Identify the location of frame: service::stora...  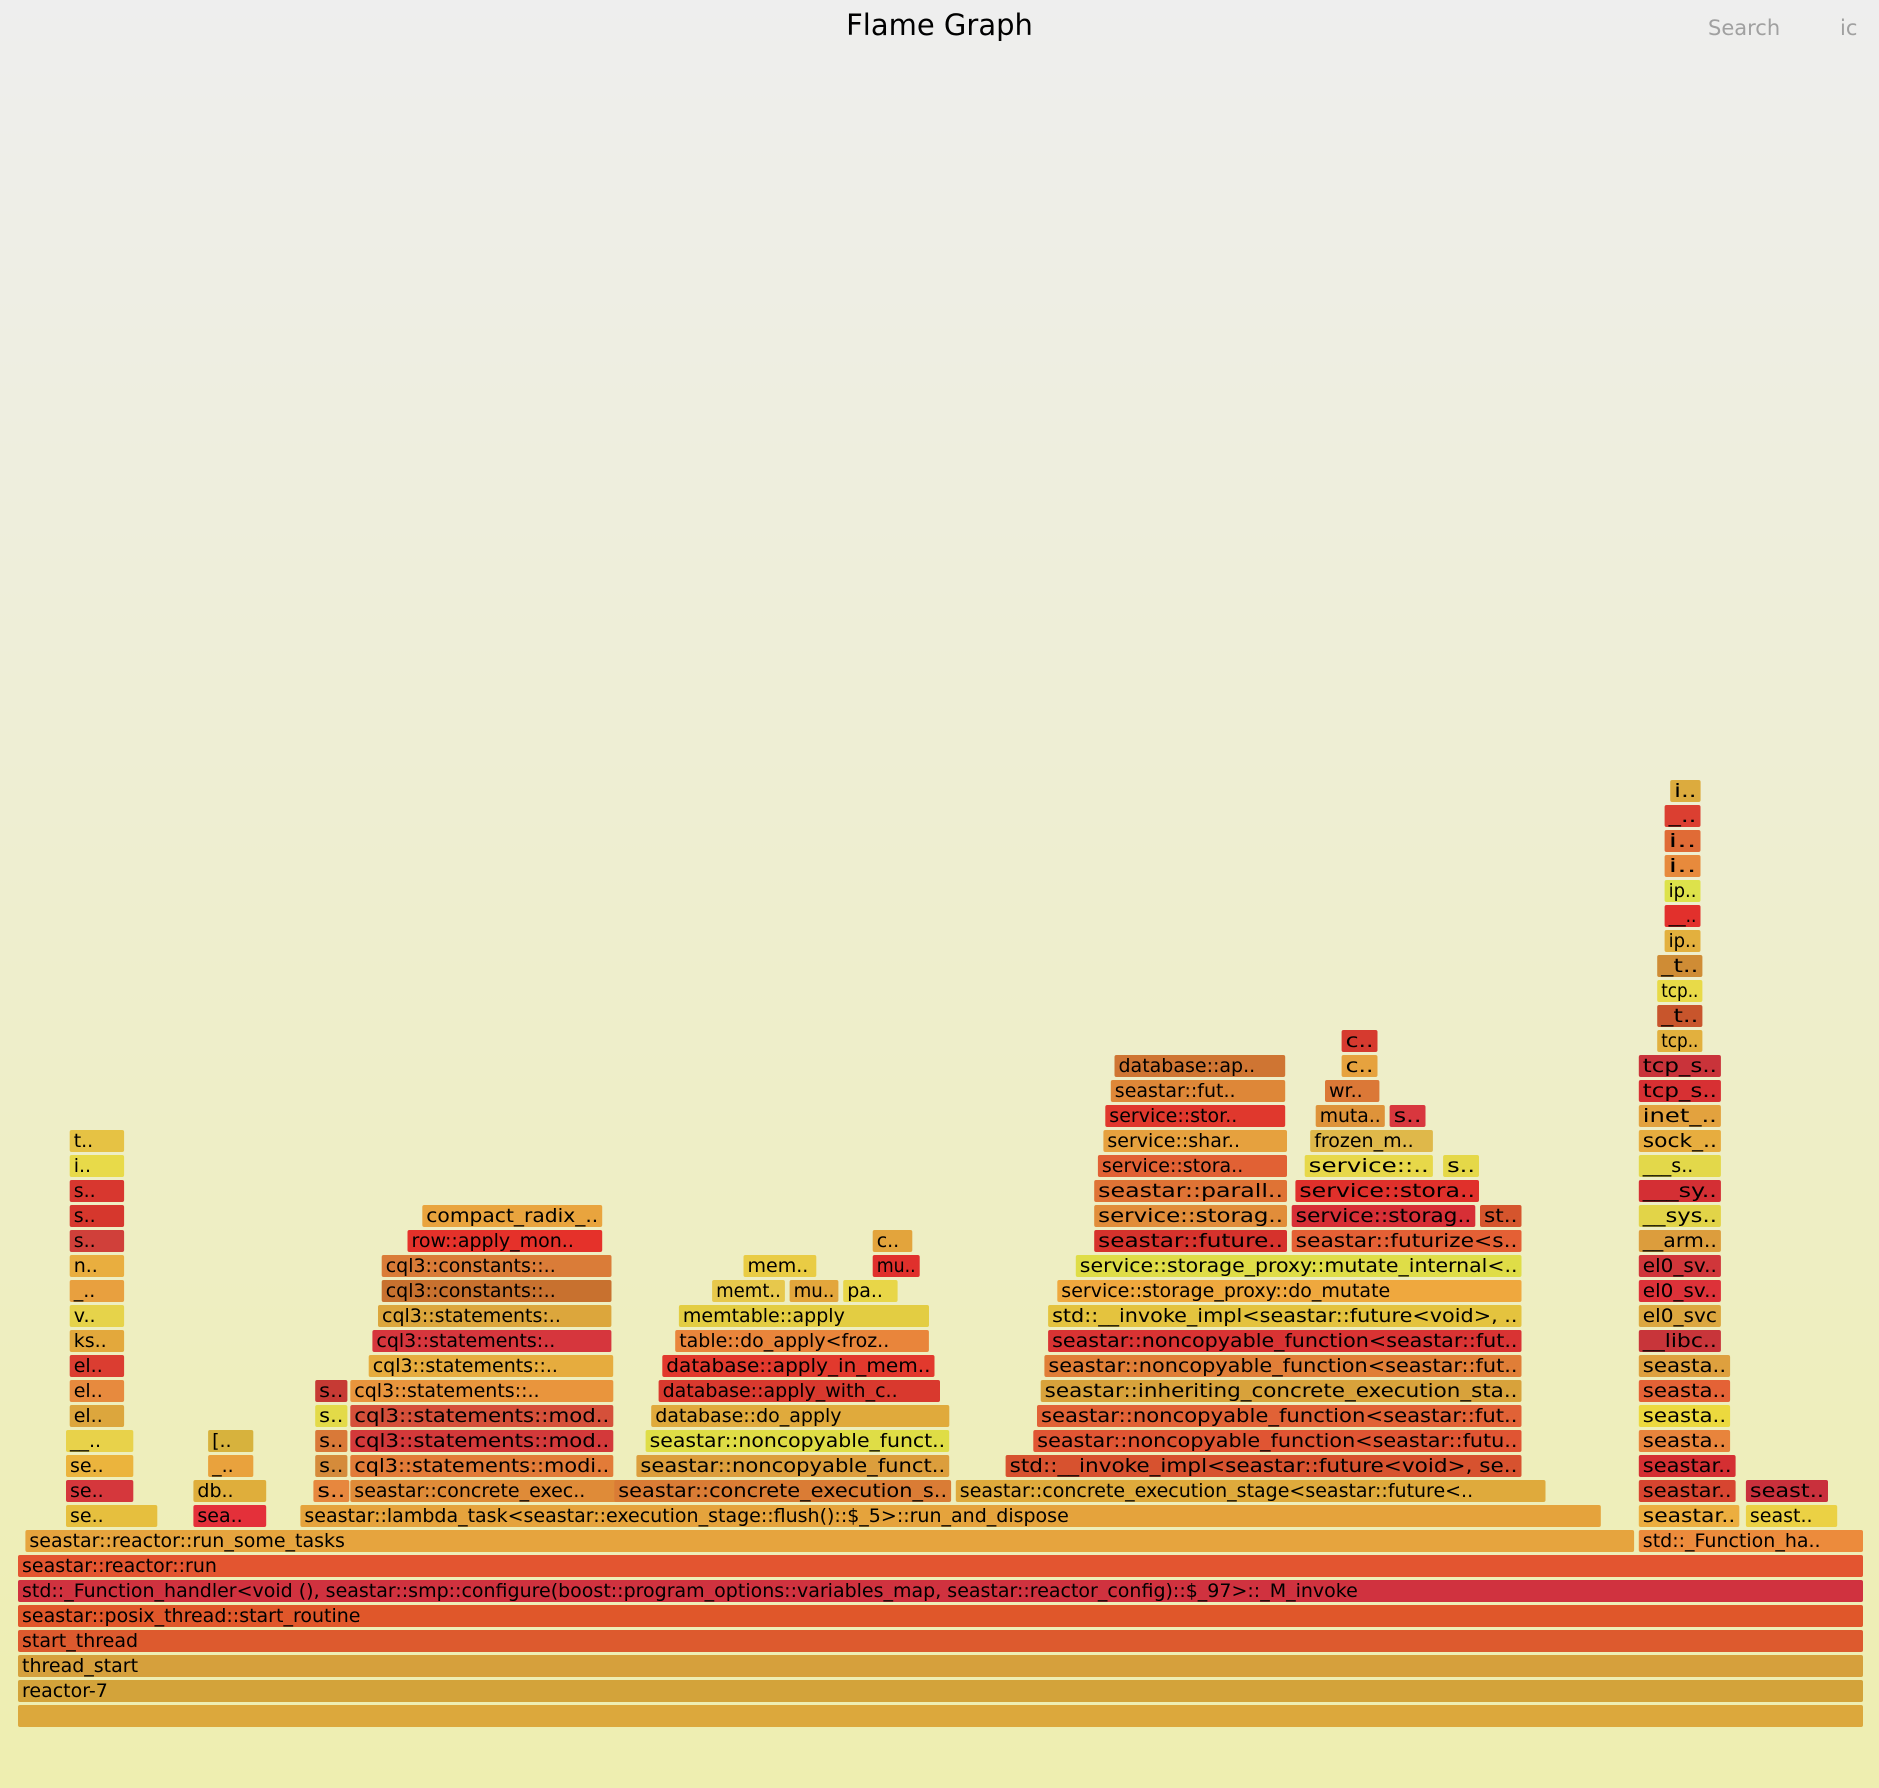
(1387, 1191).